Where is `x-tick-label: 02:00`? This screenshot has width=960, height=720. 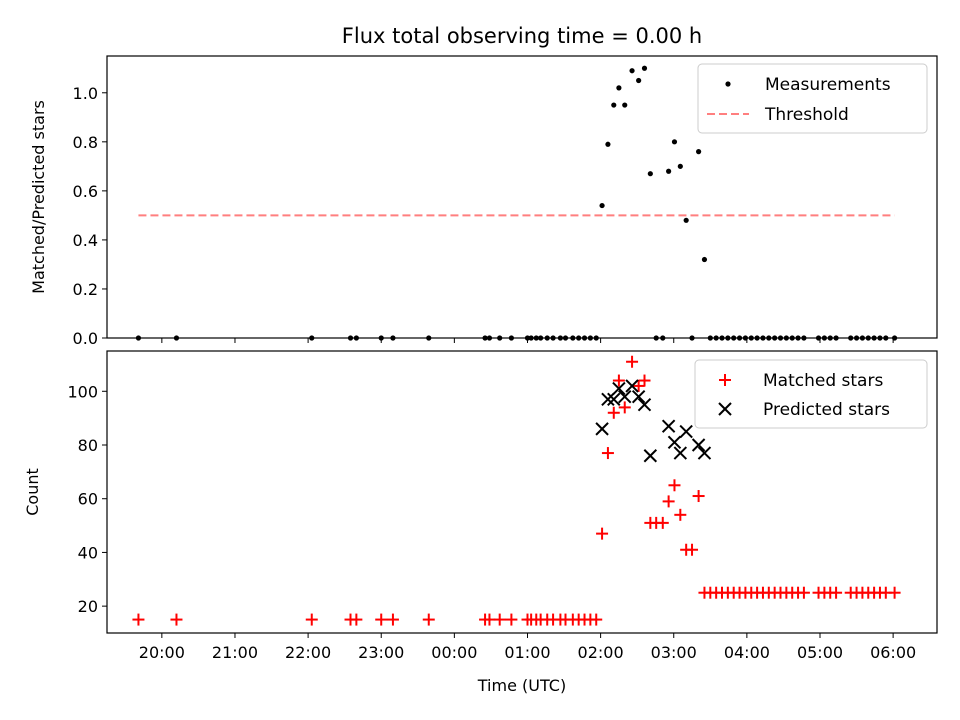 x-tick-label: 02:00 is located at coordinates (601, 652).